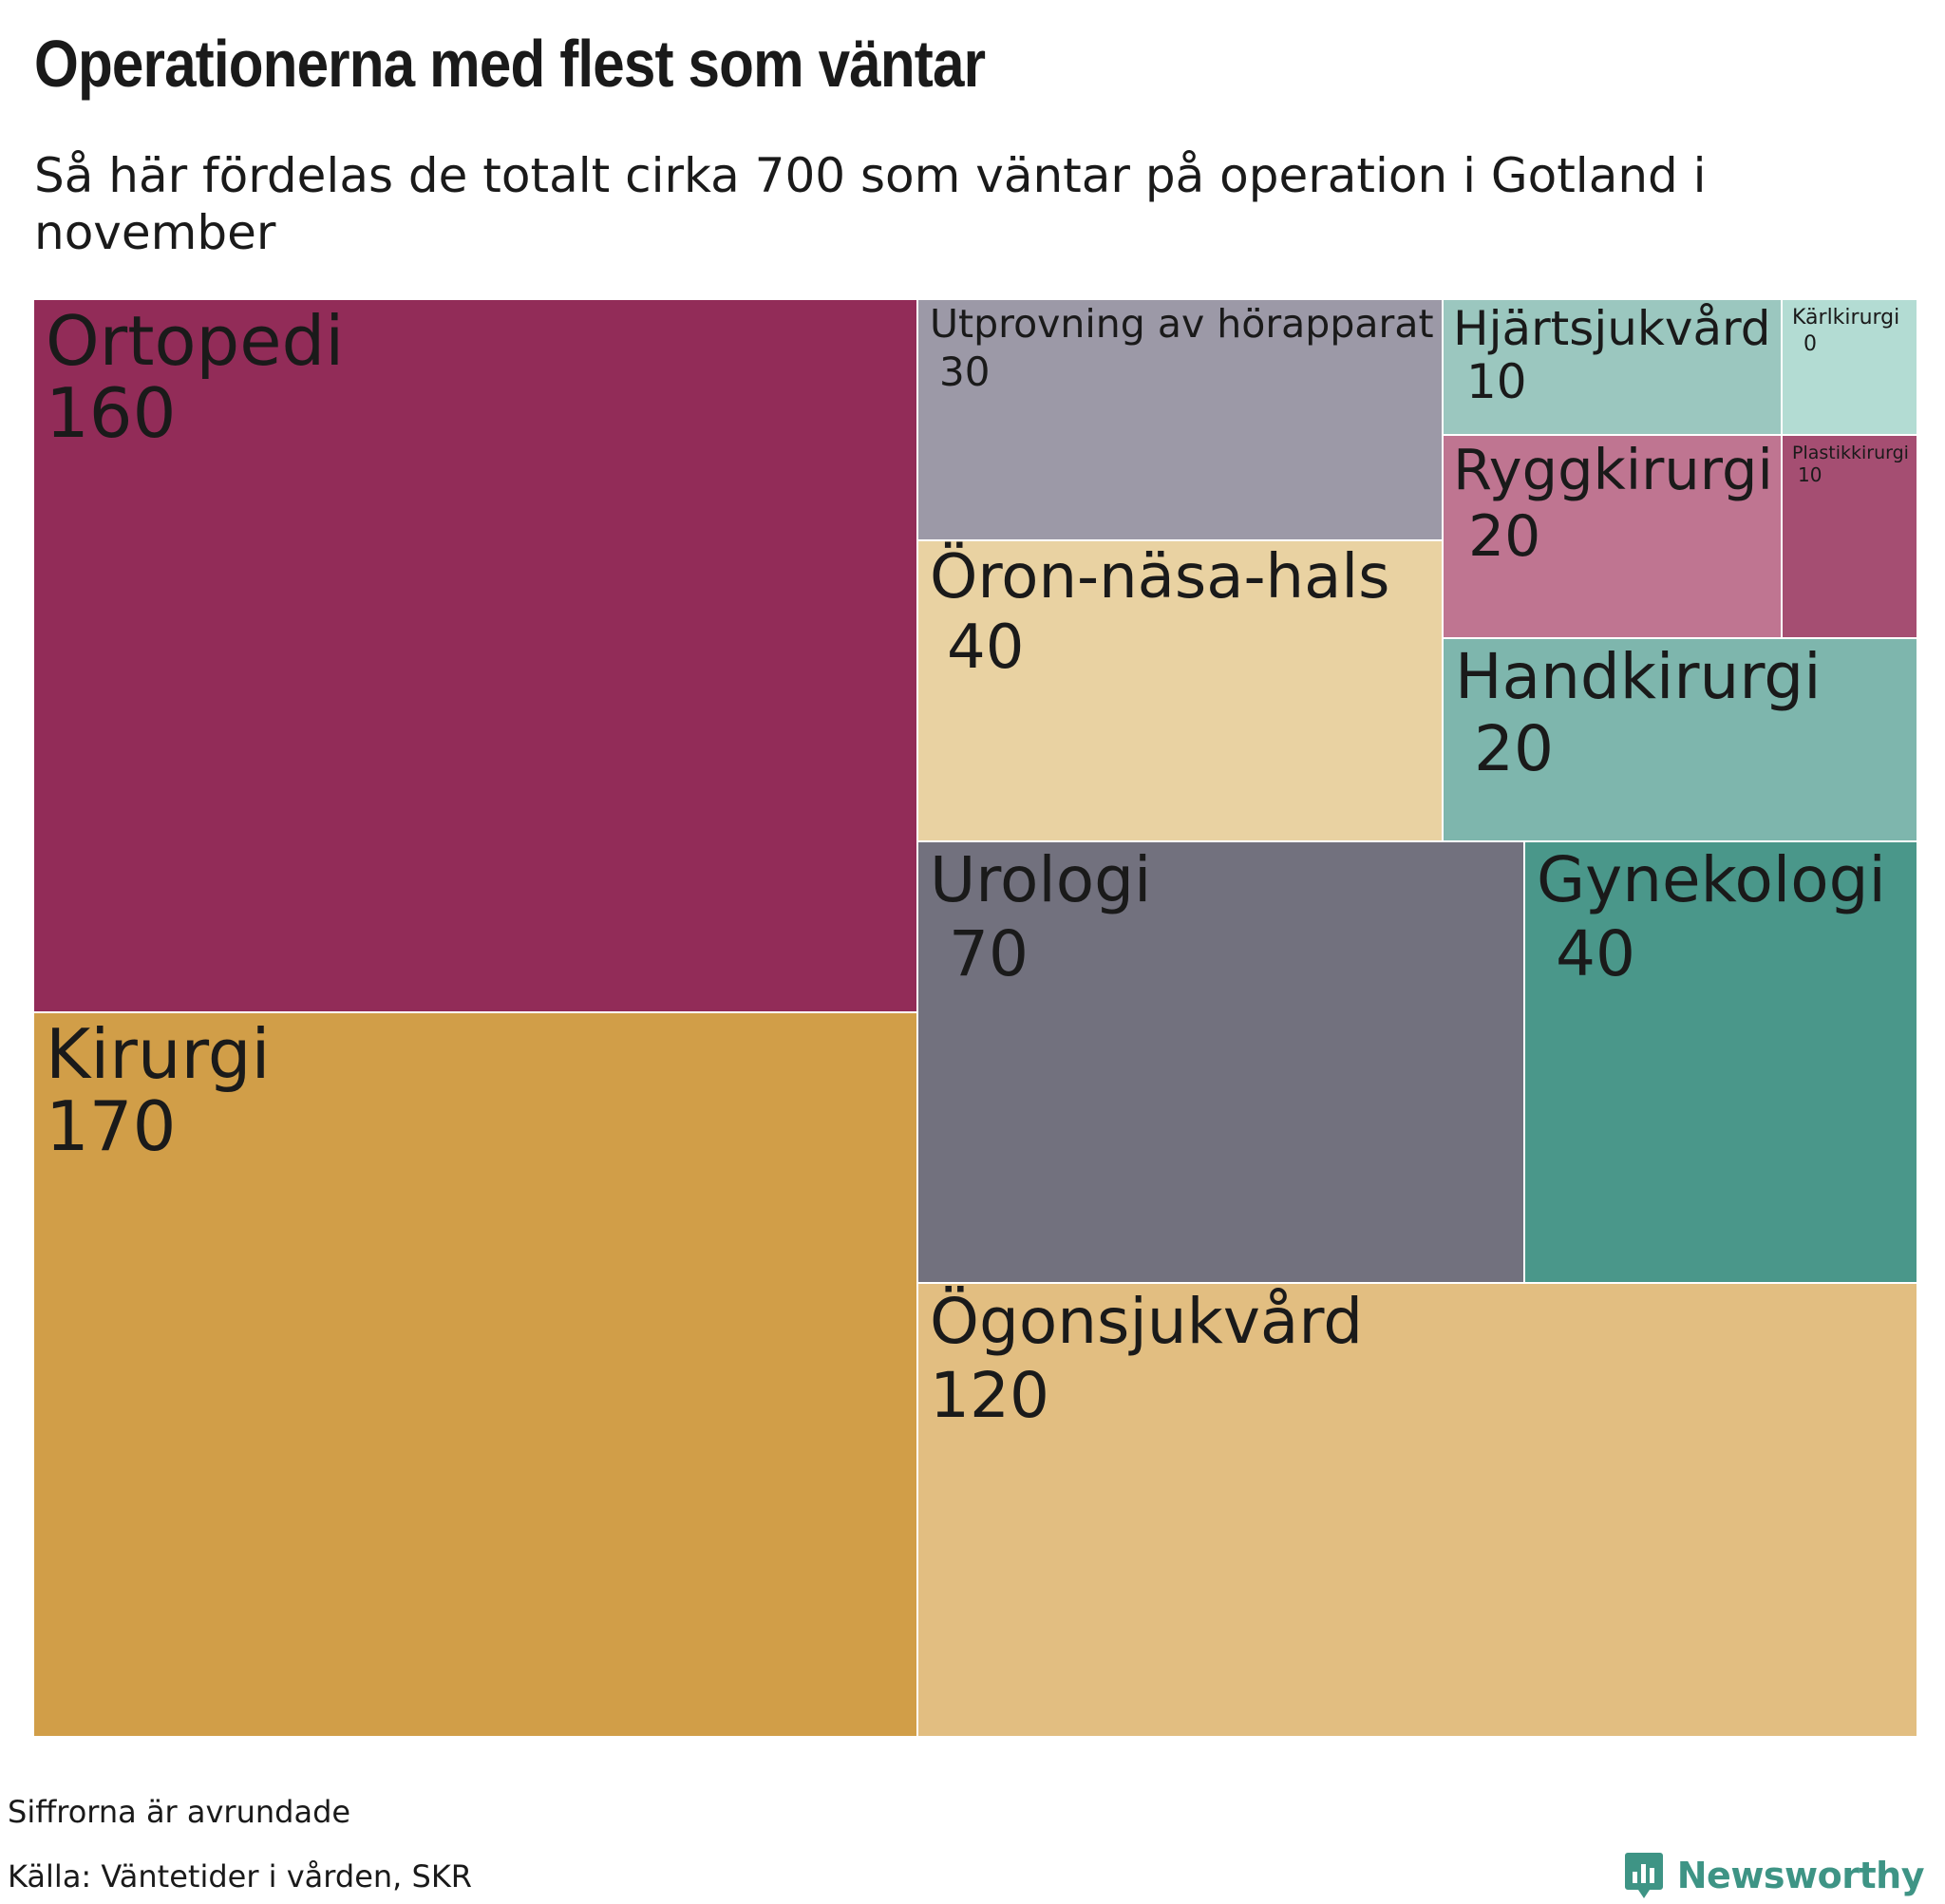  What do you see at coordinates (510, 64) in the screenshot?
I see `chart-title: Operationerna med flest som väntar` at bounding box center [510, 64].